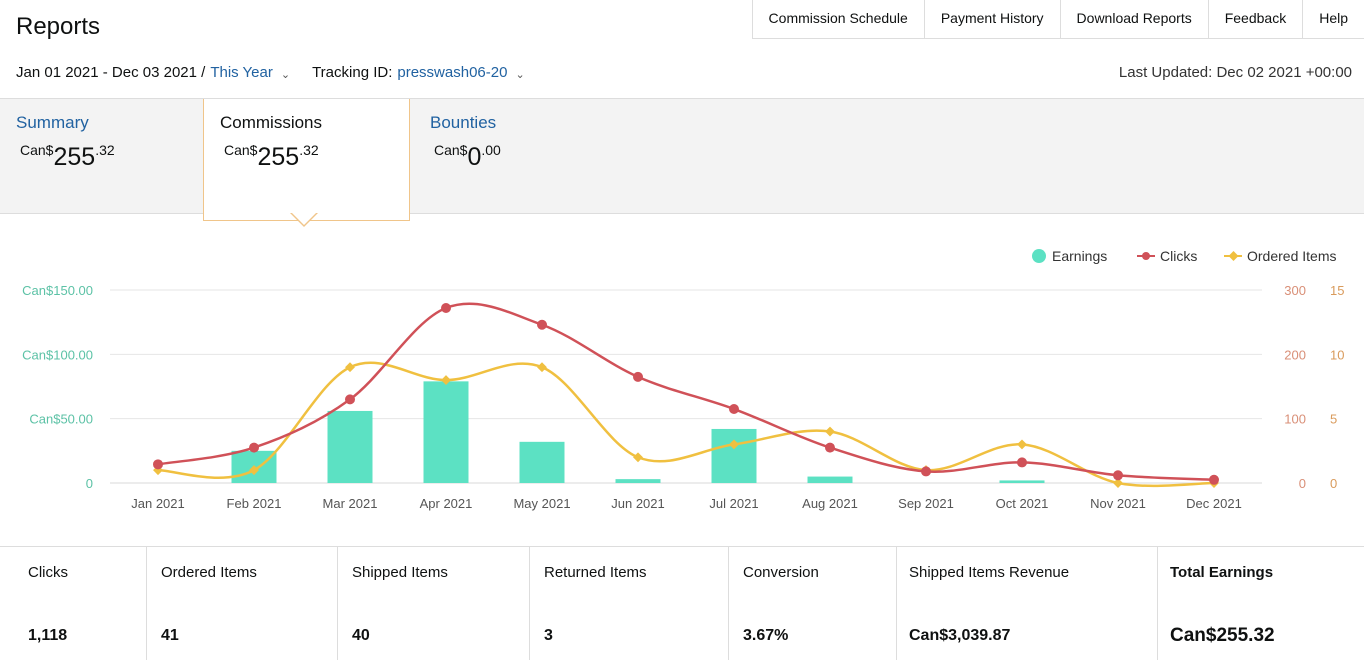  I want to click on y-left-tick-label: 0, so click(89, 483).